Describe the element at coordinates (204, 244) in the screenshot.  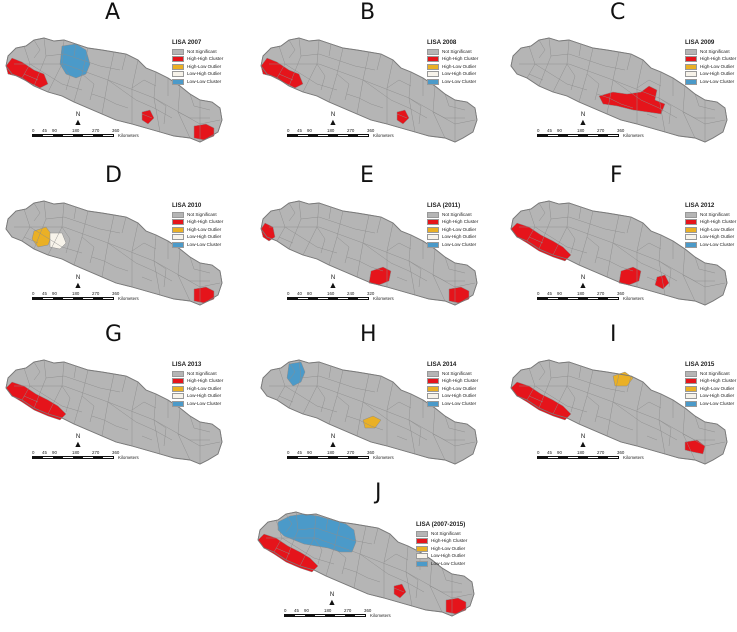
I see `legend-label: Low-Low Cluster` at that location.